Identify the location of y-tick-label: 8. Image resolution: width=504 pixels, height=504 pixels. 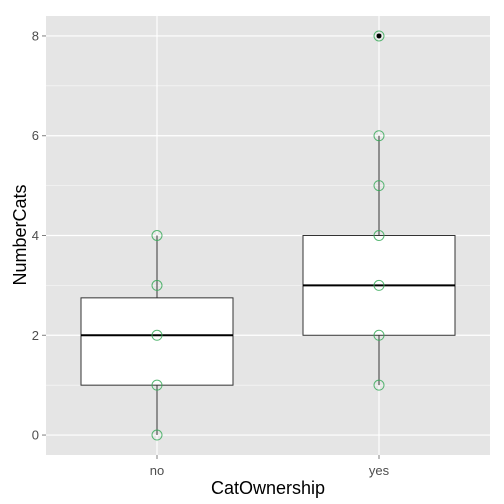
(35, 35).